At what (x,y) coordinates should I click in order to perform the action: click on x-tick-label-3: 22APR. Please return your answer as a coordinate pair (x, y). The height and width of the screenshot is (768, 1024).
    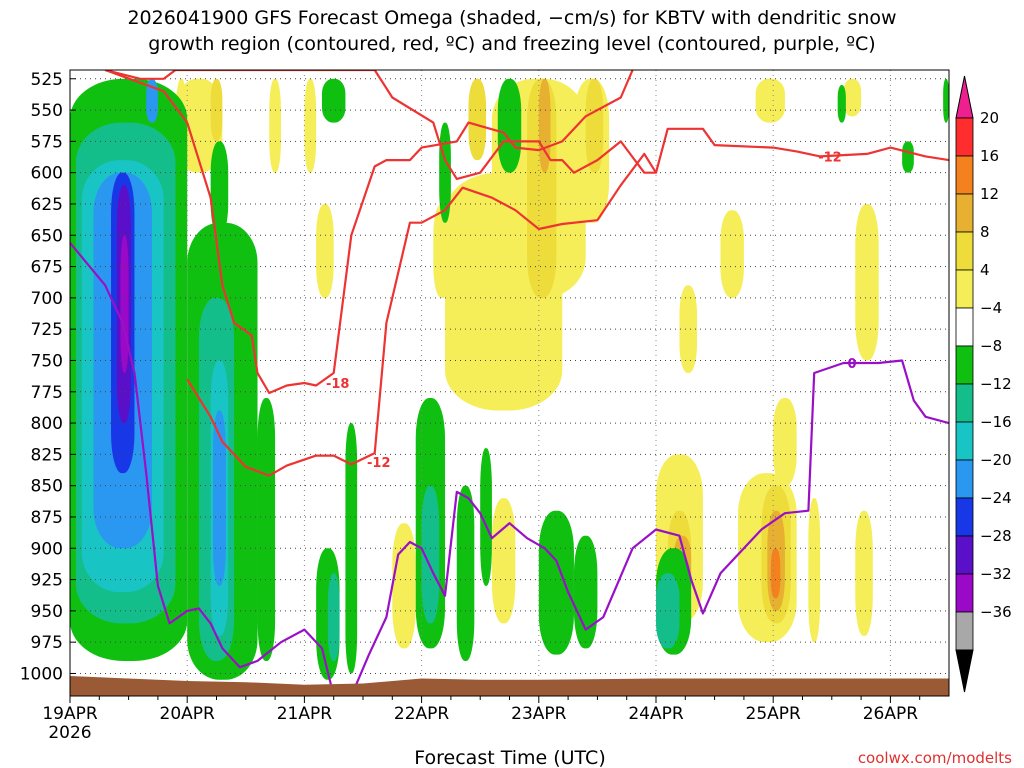
    Looking at the image, I should click on (422, 714).